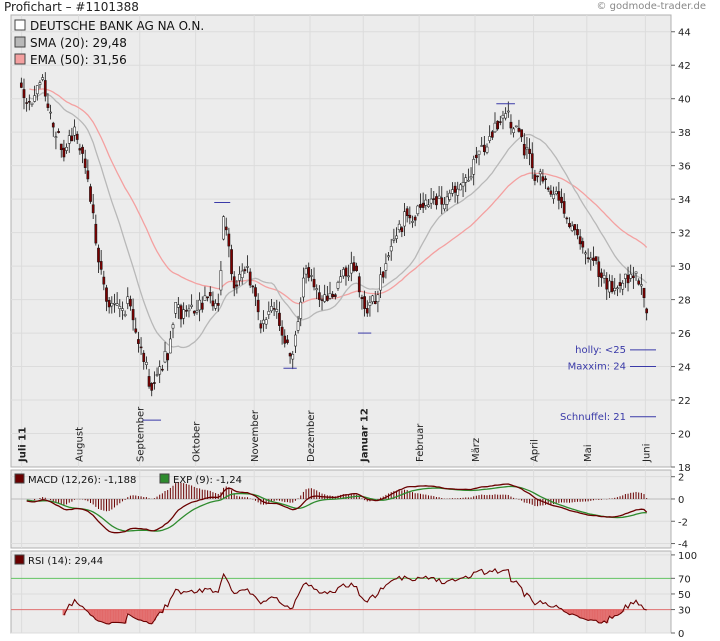 This screenshot has width=720, height=641. Describe the element at coordinates (684, 301) in the screenshot. I see `price-tick-label: 28` at that location.